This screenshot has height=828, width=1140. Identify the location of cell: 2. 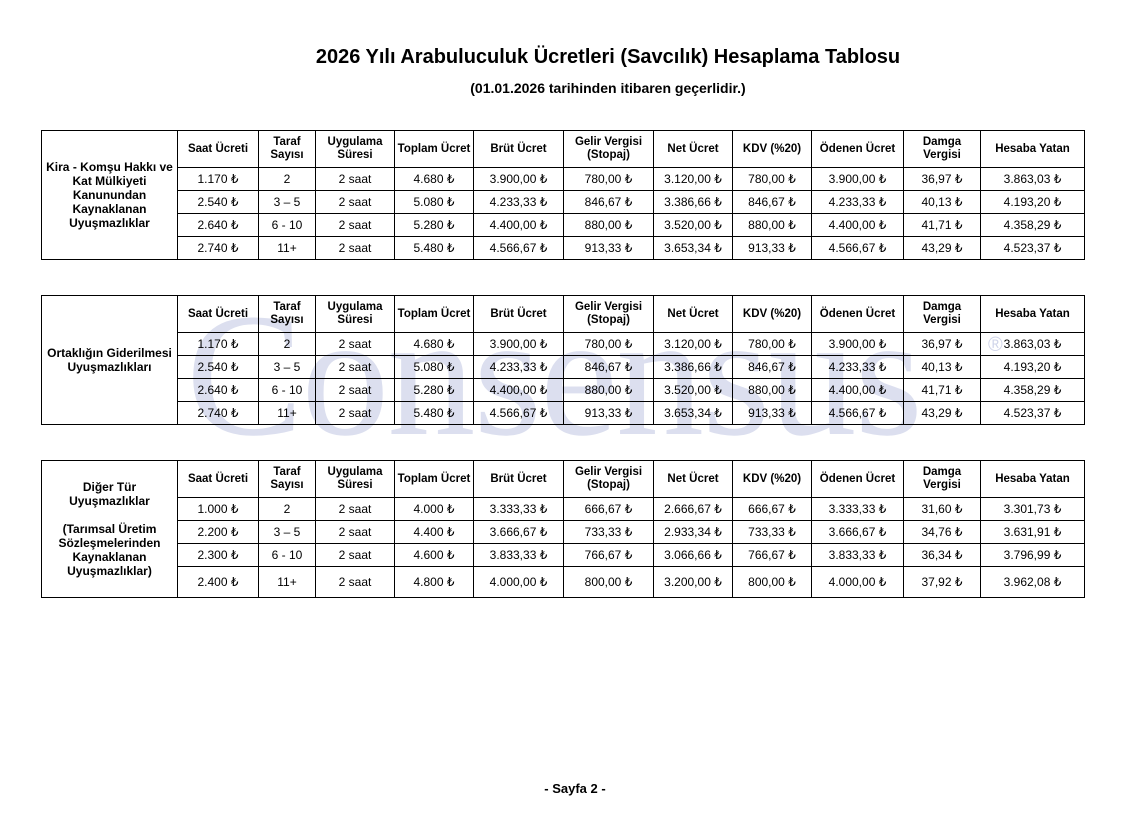
(287, 344).